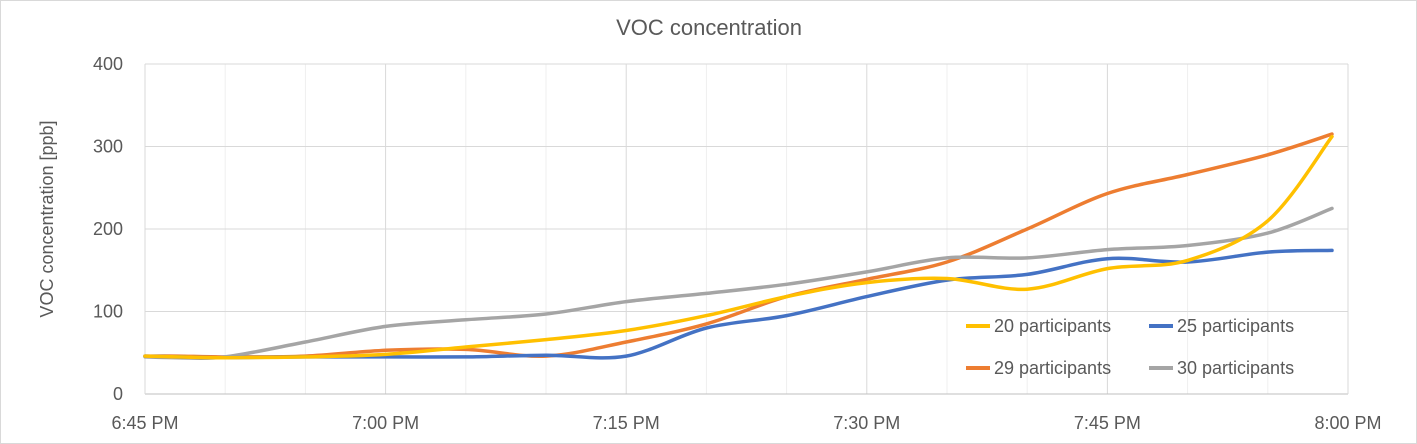 The width and height of the screenshot is (1417, 444). What do you see at coordinates (108, 64) in the screenshot?
I see `y-tick-label: 400` at bounding box center [108, 64].